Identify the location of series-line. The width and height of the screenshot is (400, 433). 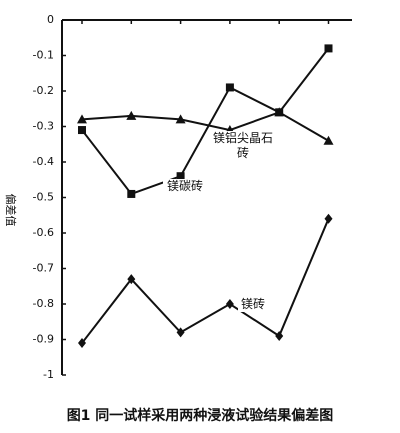
(205, 126).